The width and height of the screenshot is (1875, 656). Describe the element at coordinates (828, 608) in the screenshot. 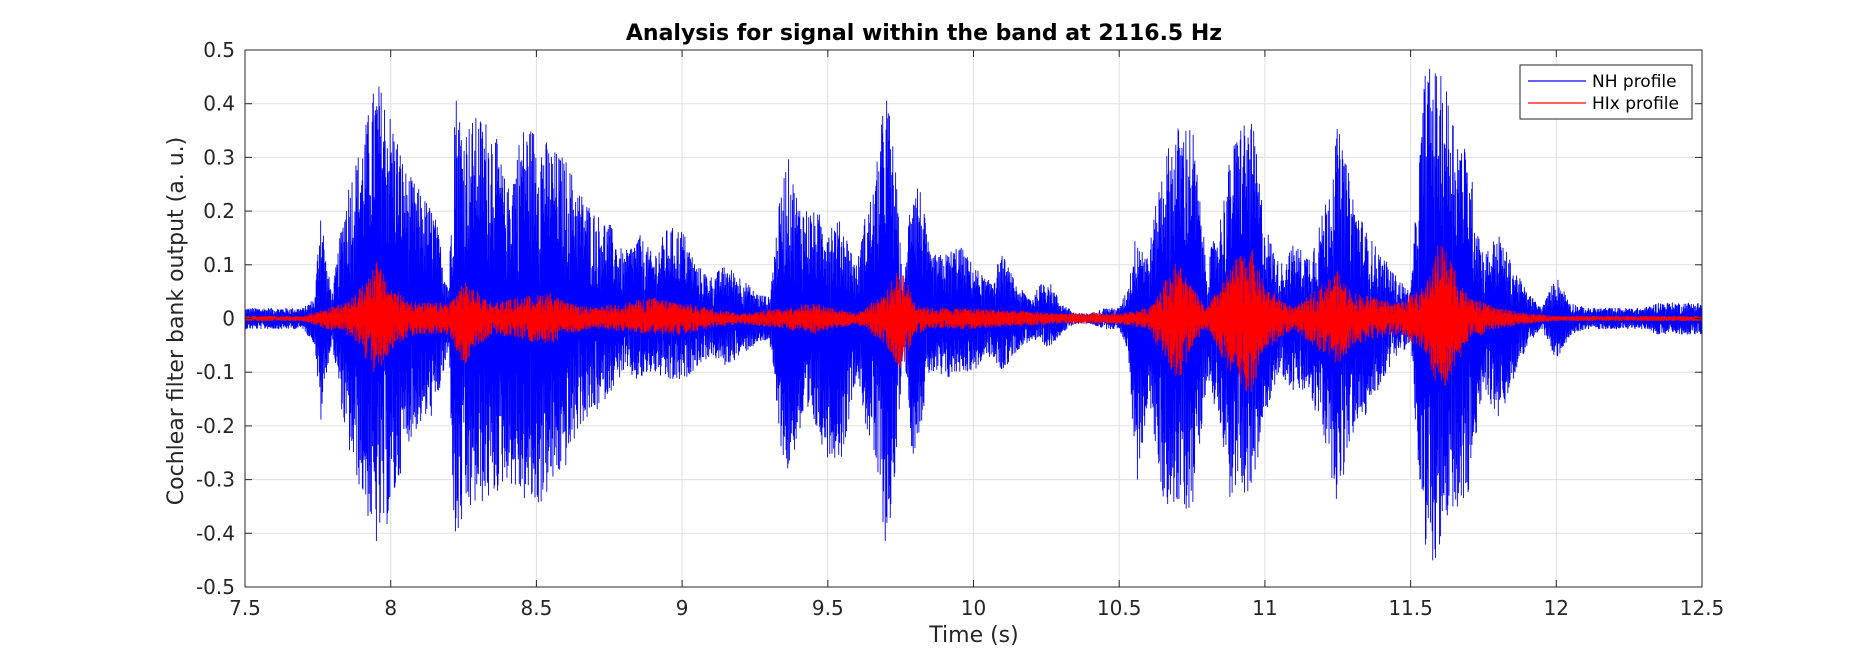

I see `x-tick-label: 9.5` at that location.